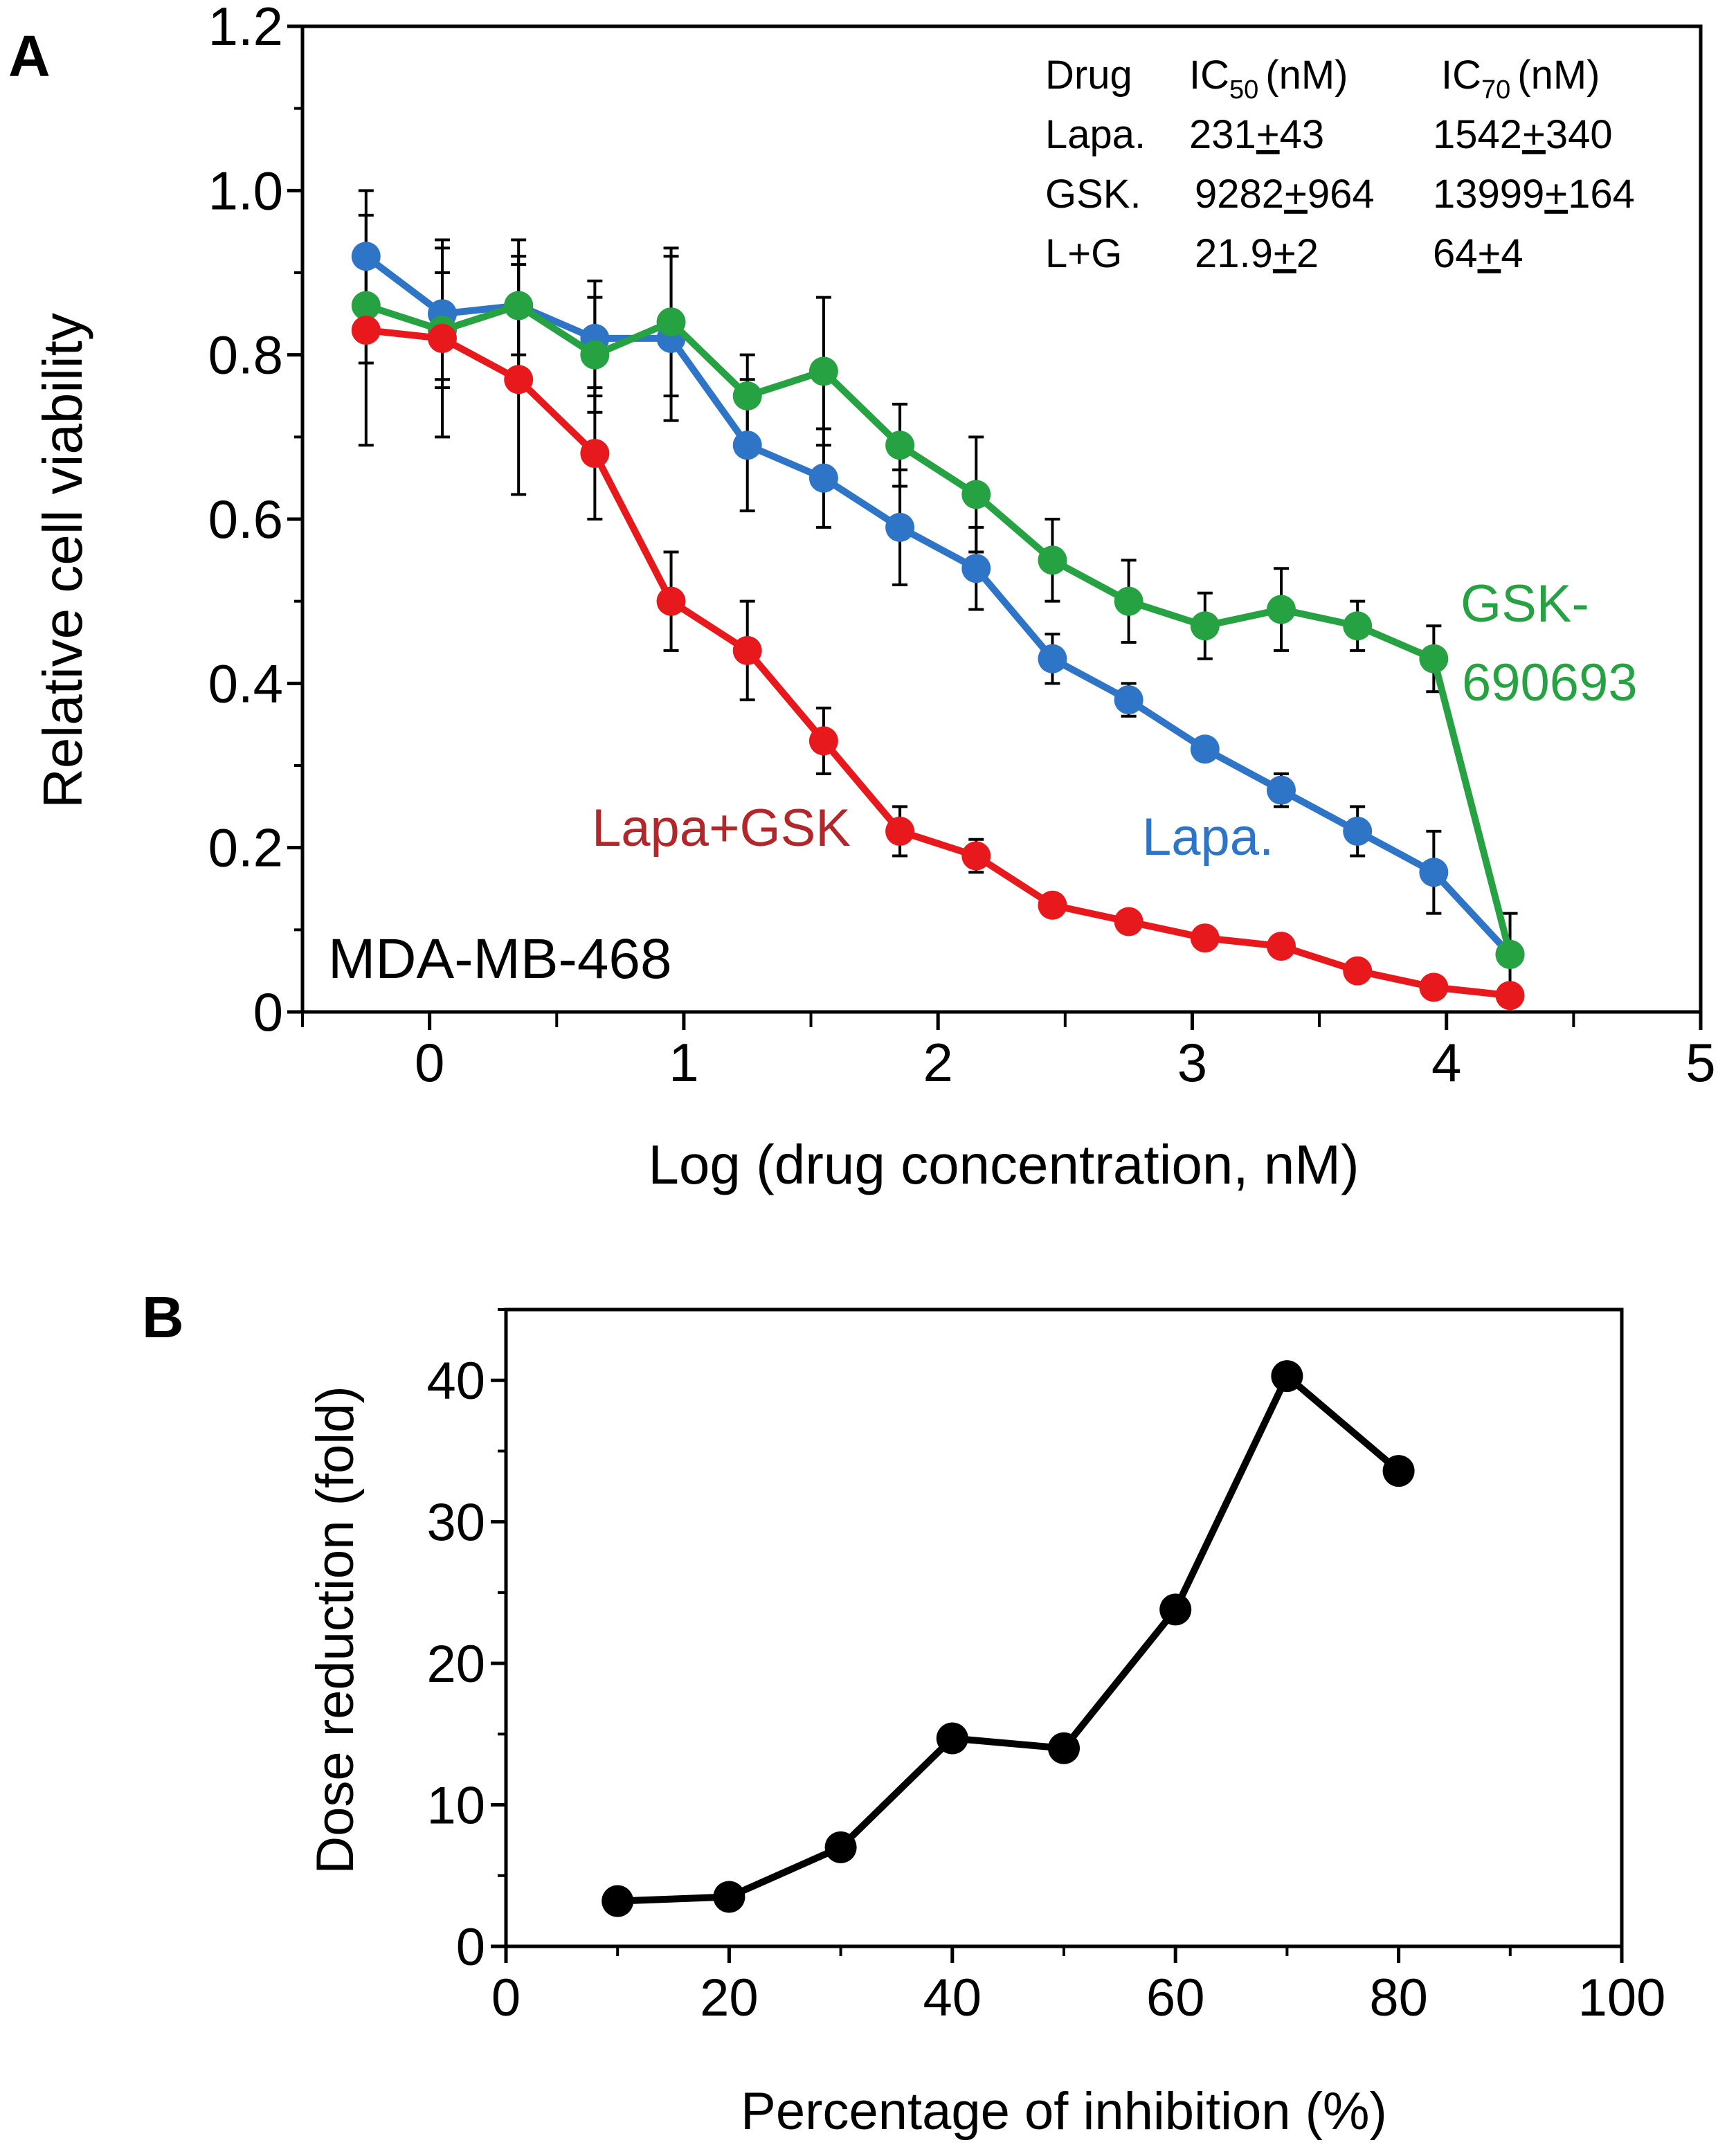 The image size is (1736, 2154). I want to click on chart-b-x-axis-title: Percentage of inhibition (%), so click(1064, 2111).